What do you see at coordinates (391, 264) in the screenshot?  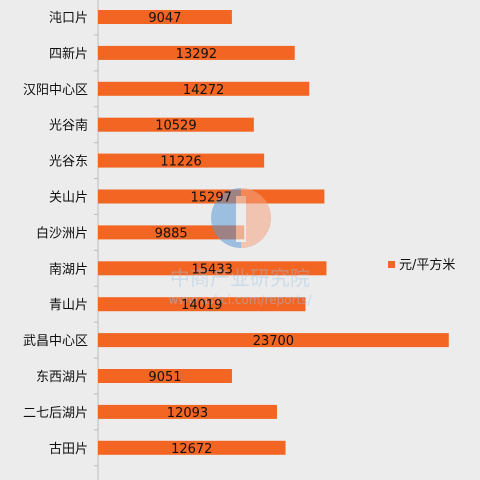 I see `legend-swatch` at bounding box center [391, 264].